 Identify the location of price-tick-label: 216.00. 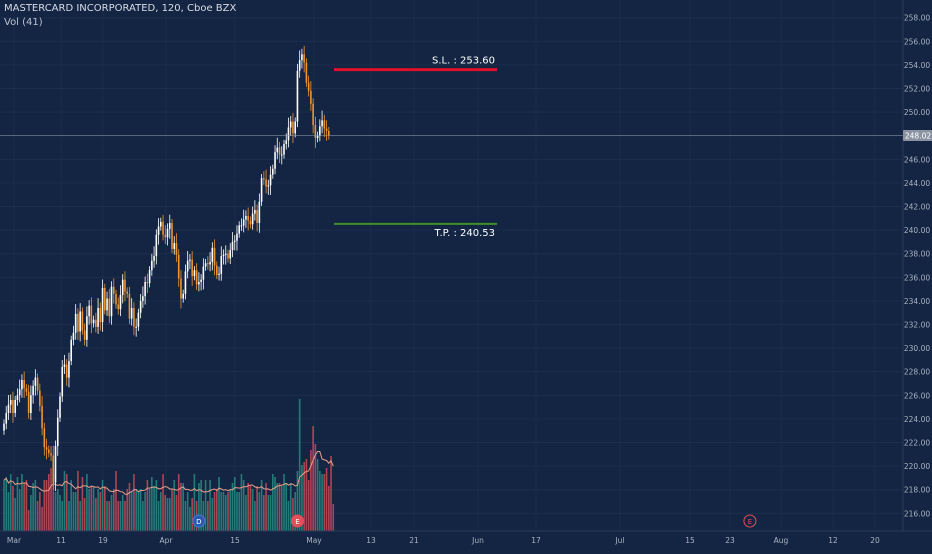
(917, 513).